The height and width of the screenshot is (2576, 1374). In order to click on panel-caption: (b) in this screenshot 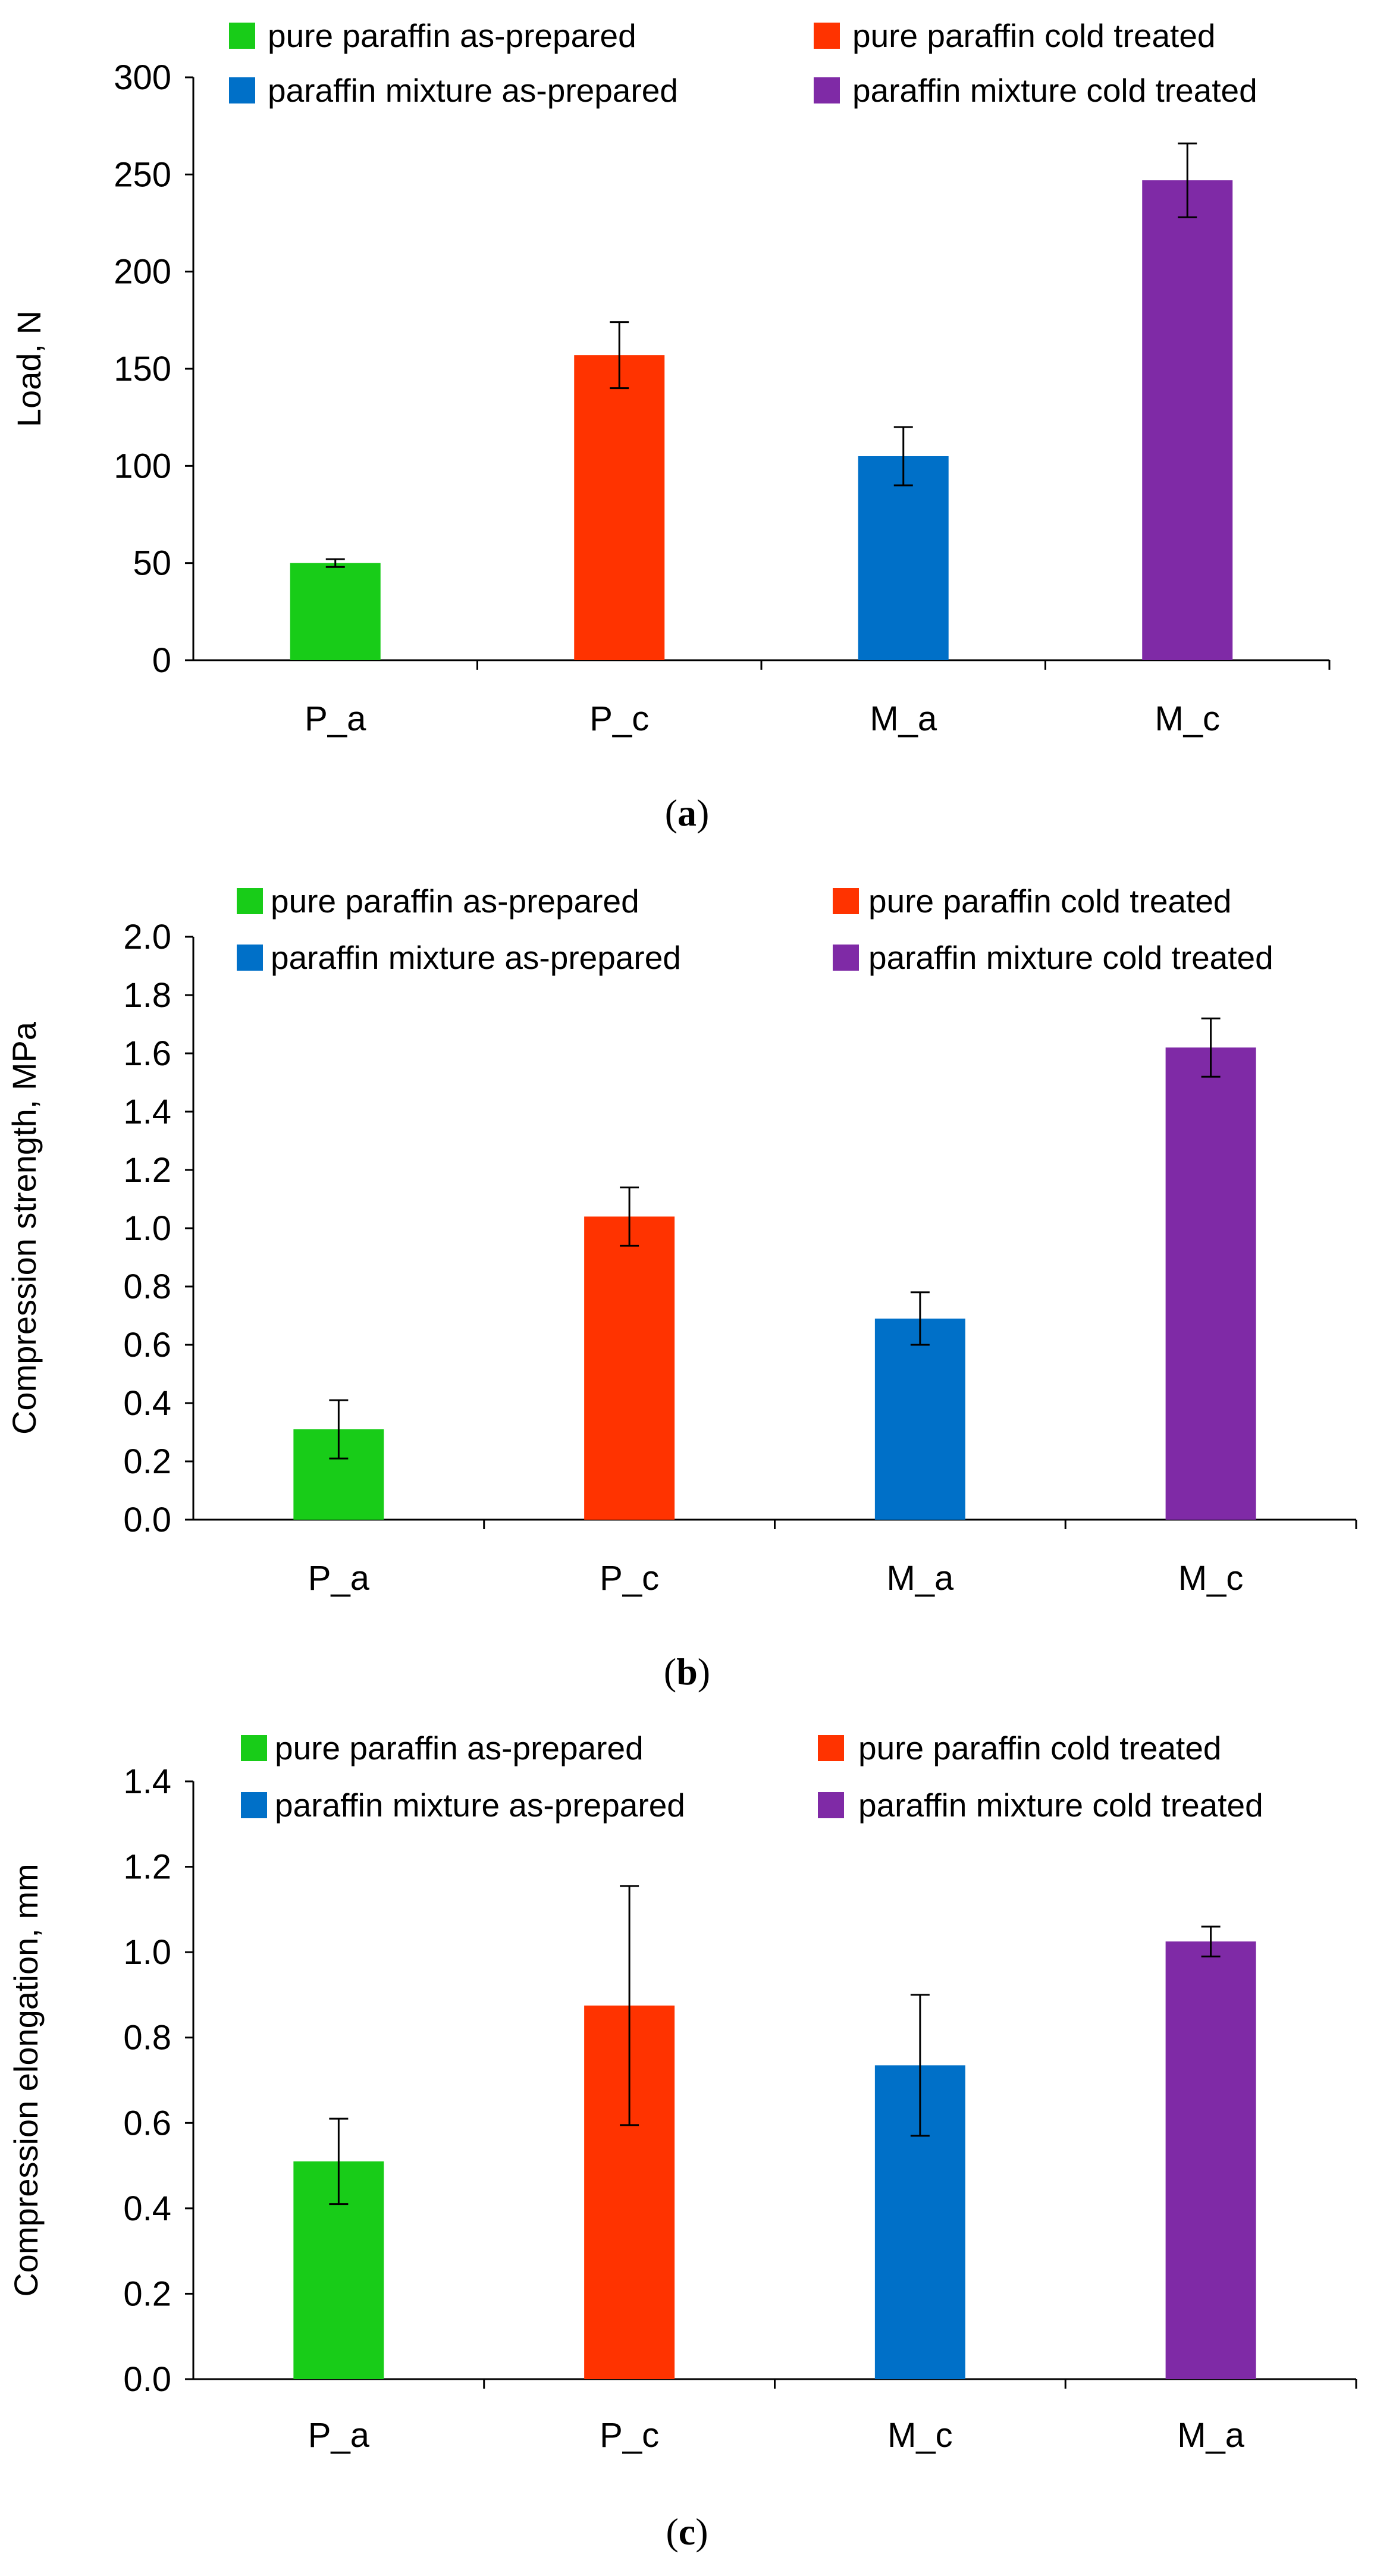, I will do `click(687, 1672)`.